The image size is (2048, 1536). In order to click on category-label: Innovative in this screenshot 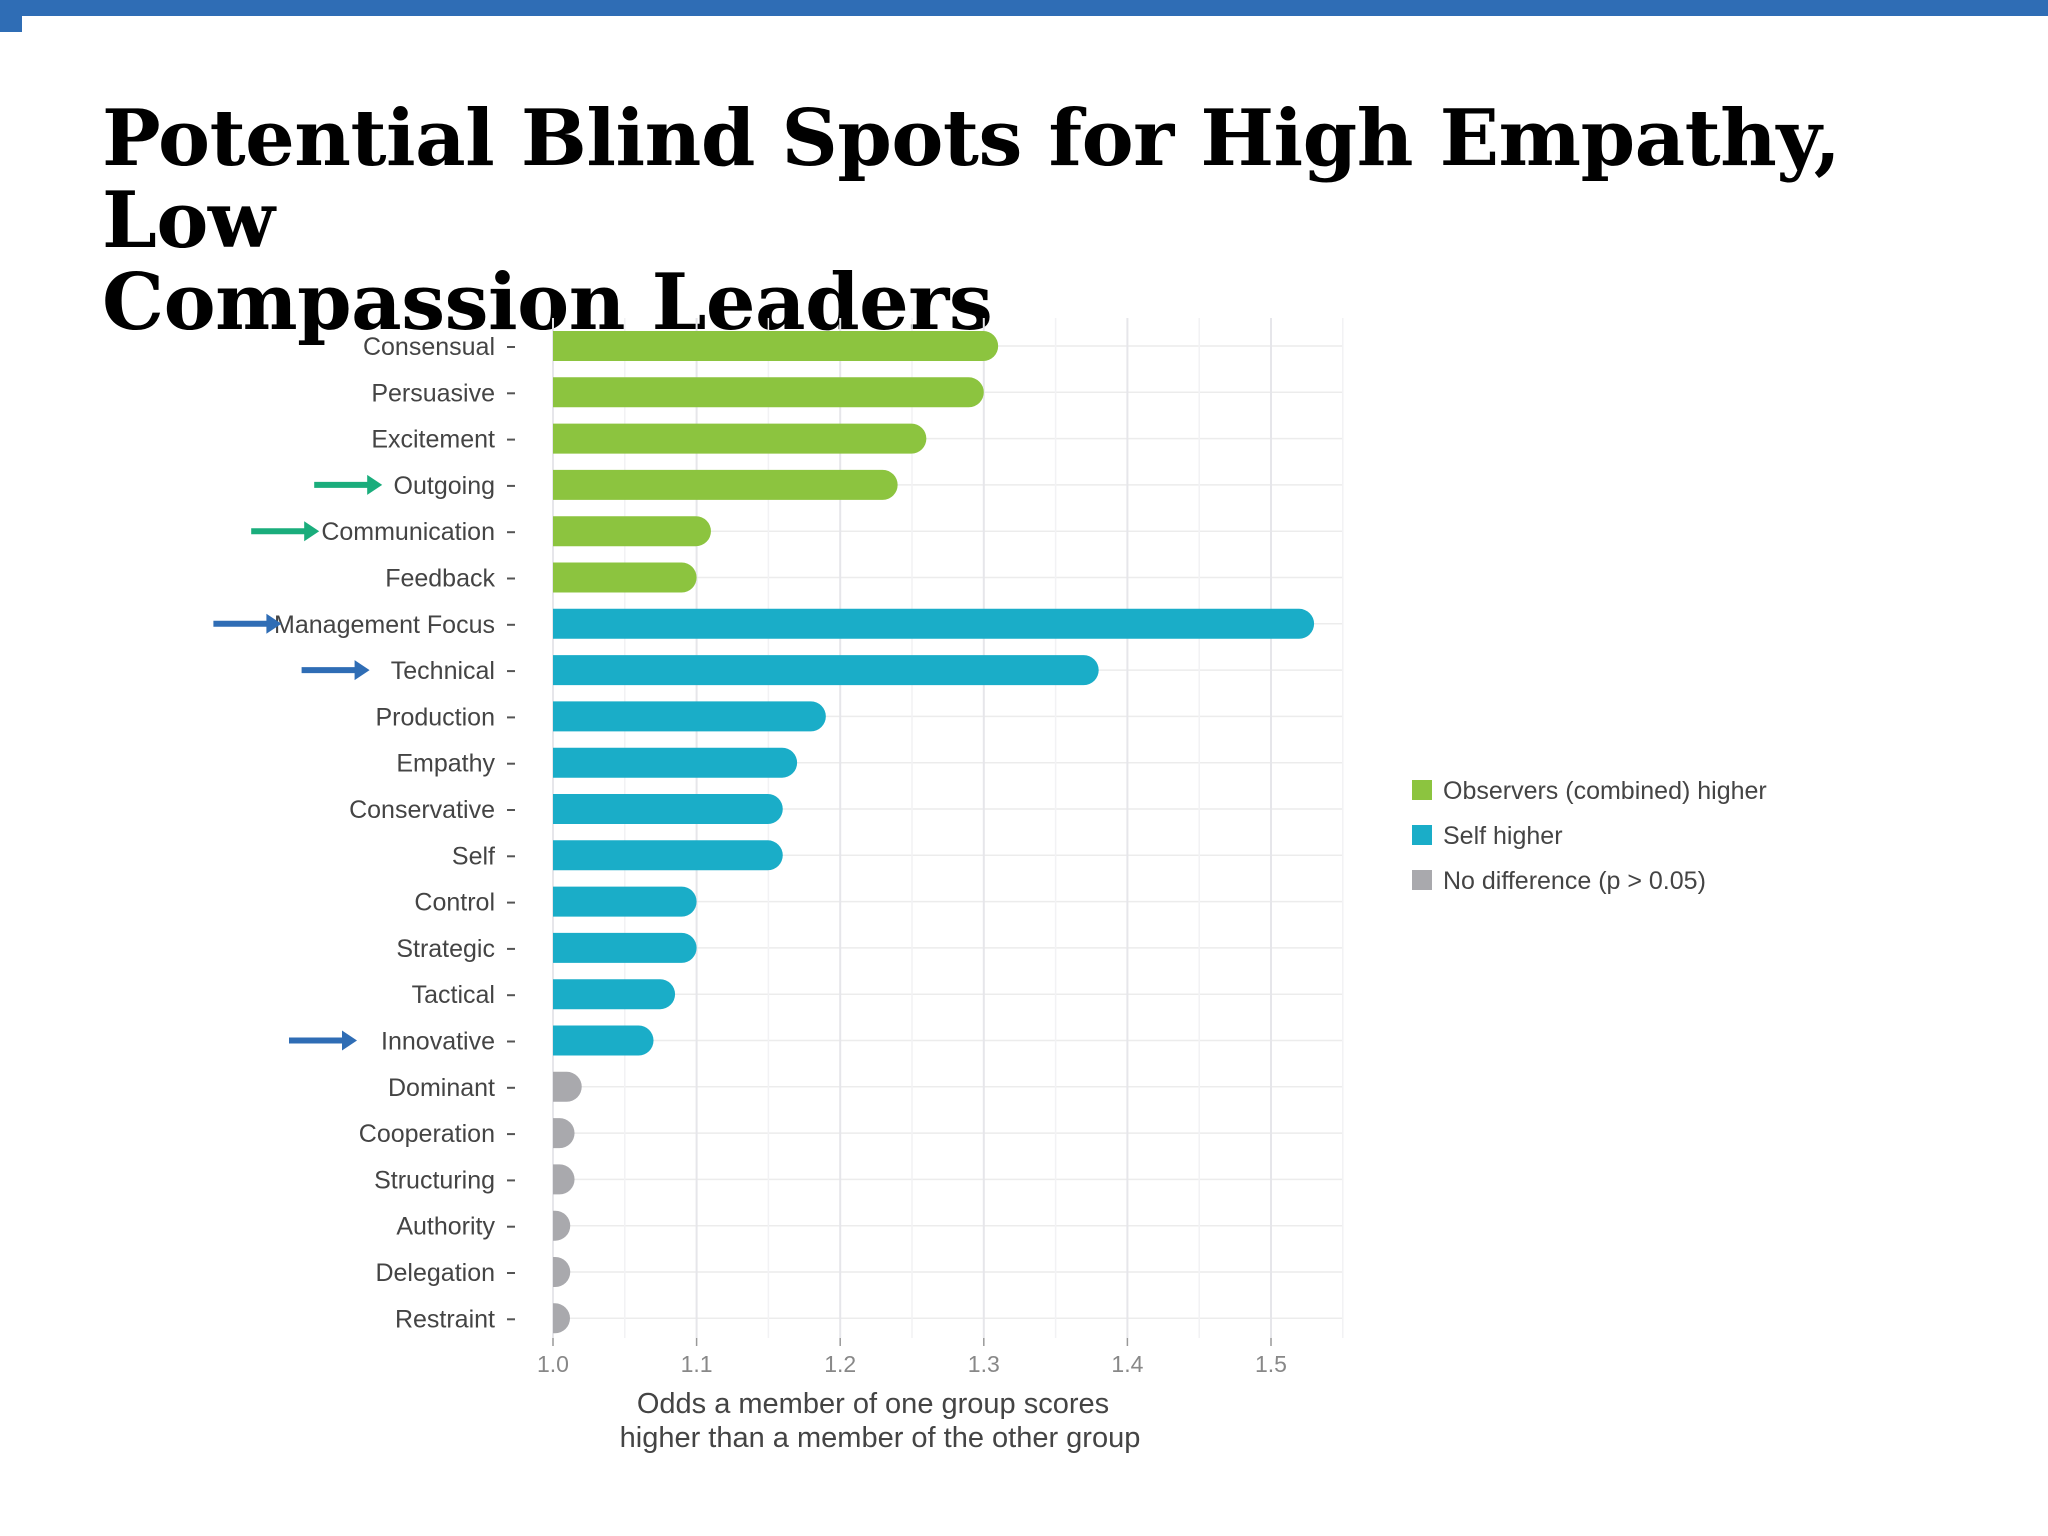, I will do `click(438, 1042)`.